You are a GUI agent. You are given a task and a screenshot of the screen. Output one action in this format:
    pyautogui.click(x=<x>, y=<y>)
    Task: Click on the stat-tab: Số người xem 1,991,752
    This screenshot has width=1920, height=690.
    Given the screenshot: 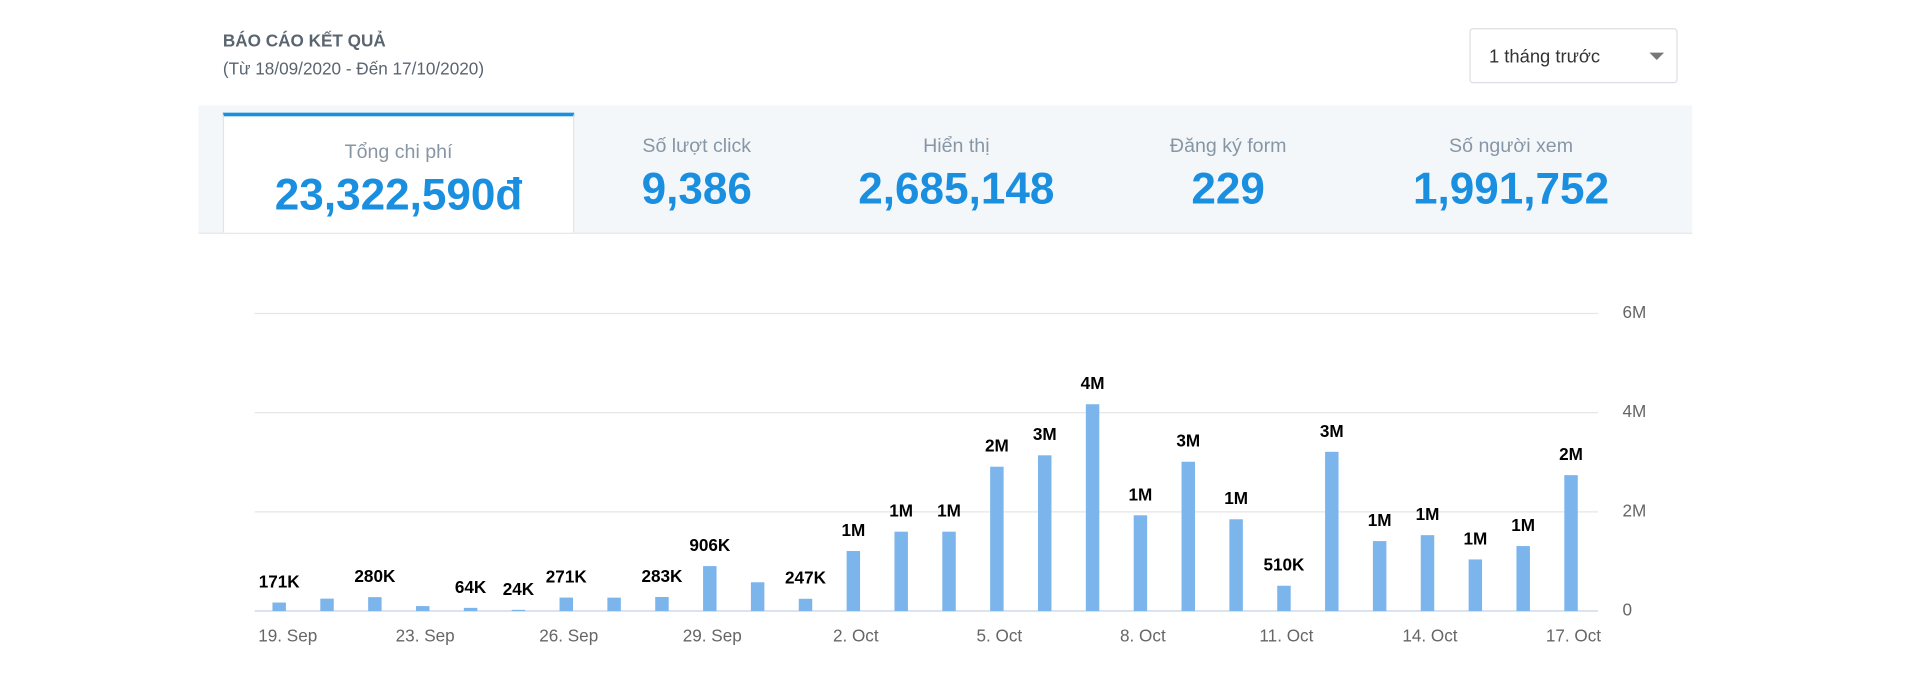 What is the action you would take?
    pyautogui.click(x=1511, y=173)
    